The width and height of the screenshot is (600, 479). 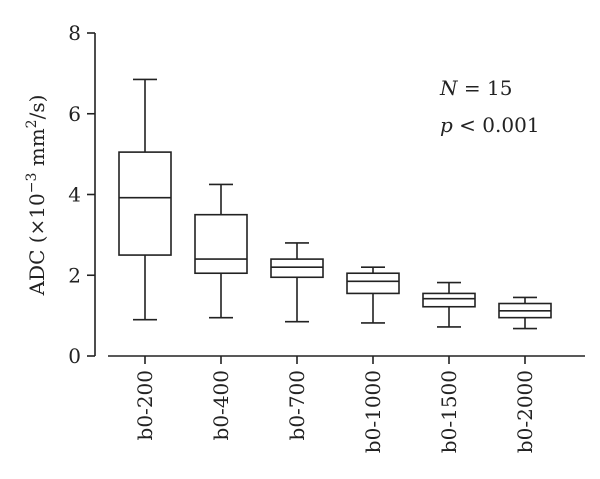 I want to click on x-tick-label: b0-2000, so click(x=525, y=411).